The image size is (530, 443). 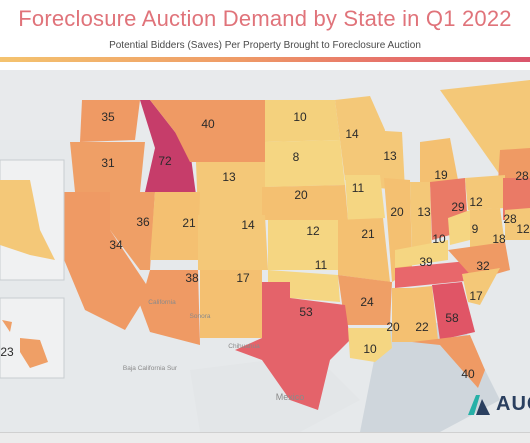 I want to click on state-label: 18, so click(x=499, y=239).